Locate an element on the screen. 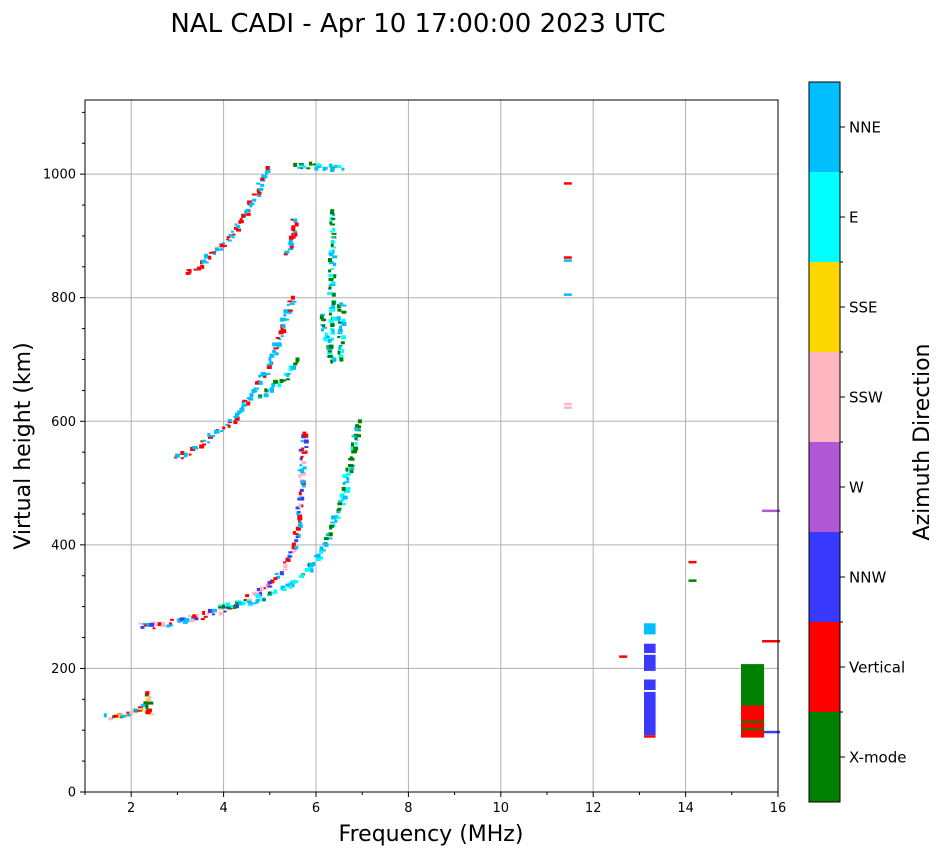 Image resolution: width=951 pixels, height=856 pixels. colorbar-swatch is located at coordinates (824, 757).